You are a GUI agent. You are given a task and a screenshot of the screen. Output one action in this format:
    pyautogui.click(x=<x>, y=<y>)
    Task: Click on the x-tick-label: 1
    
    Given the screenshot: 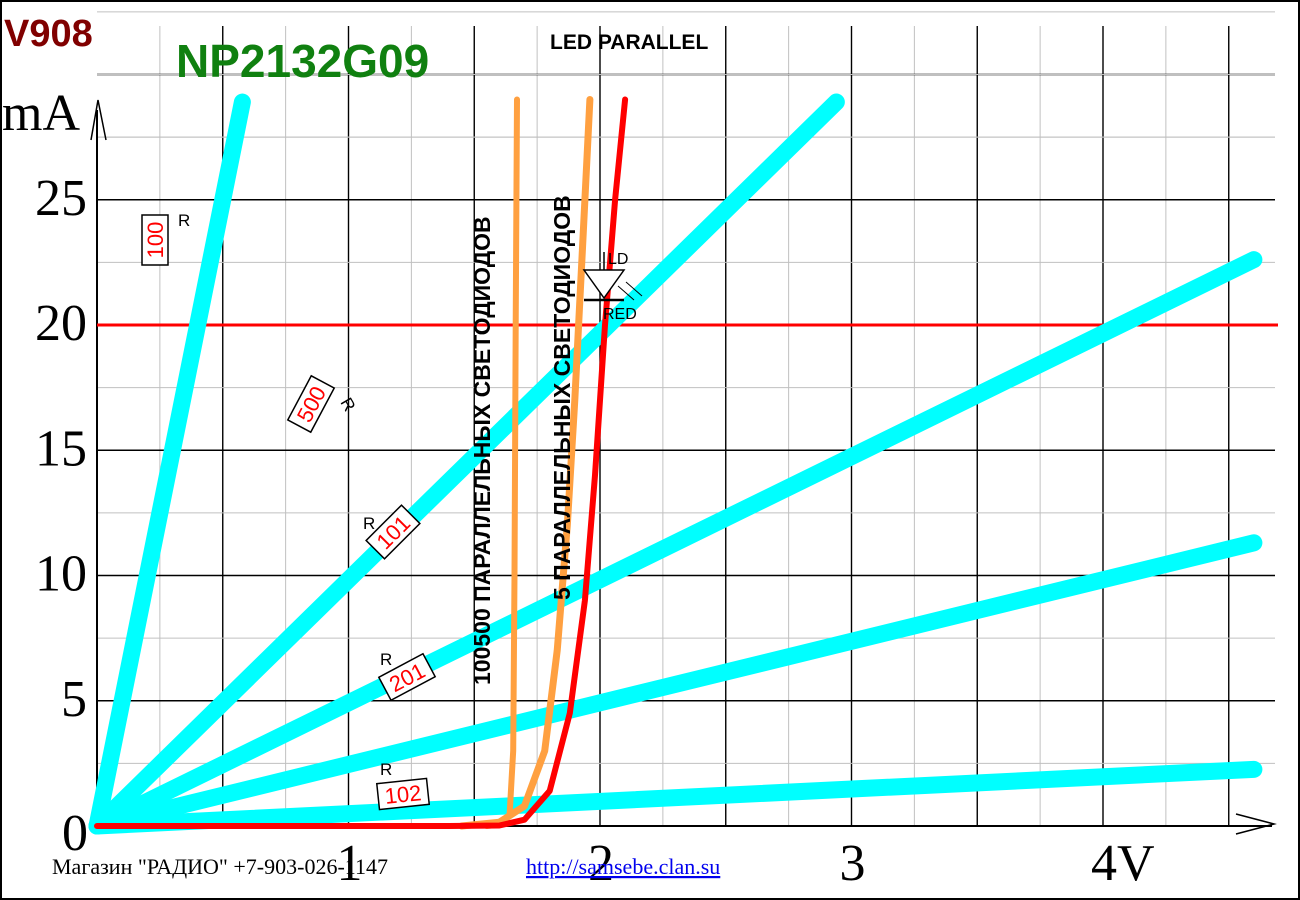 What is the action you would take?
    pyautogui.click(x=350, y=863)
    